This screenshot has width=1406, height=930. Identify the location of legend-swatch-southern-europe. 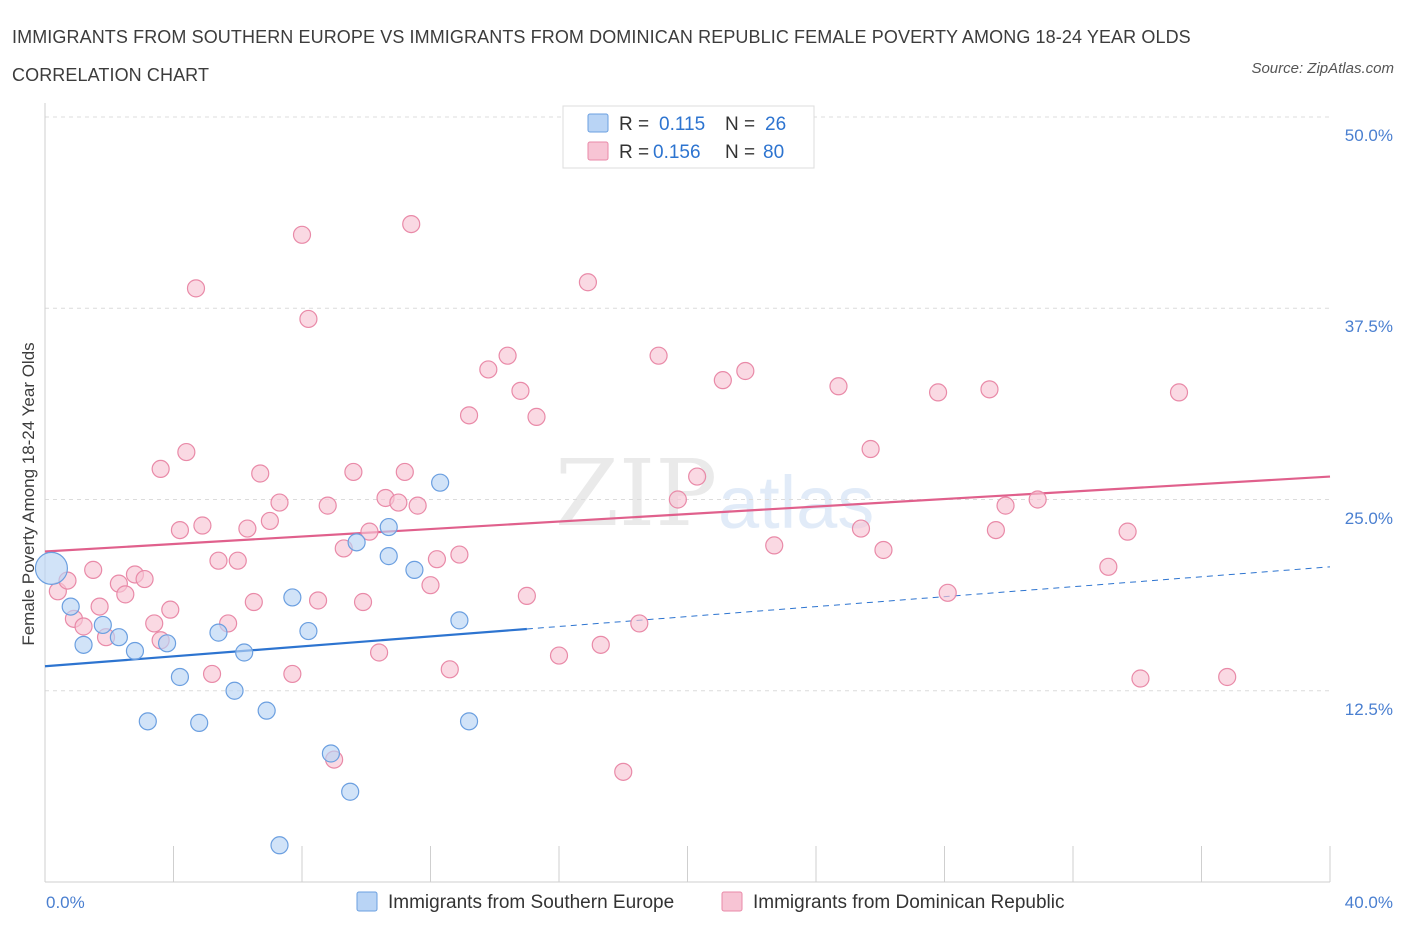
(367, 901).